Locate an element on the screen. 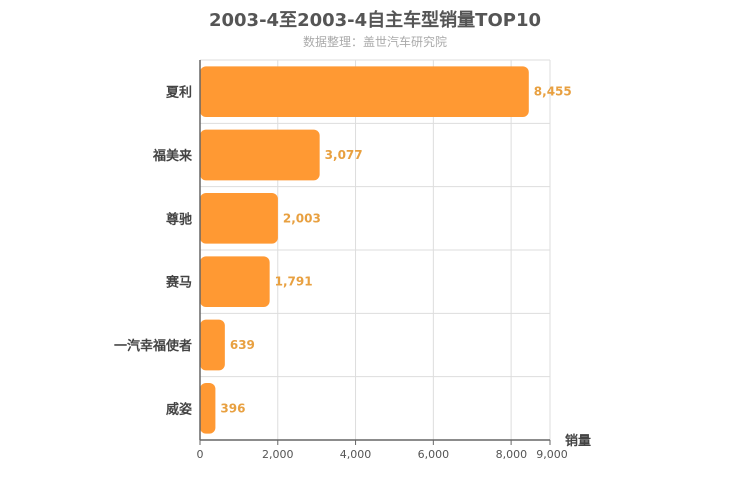 The image size is (750, 500). x-tick-label: 2,000 is located at coordinates (278, 454).